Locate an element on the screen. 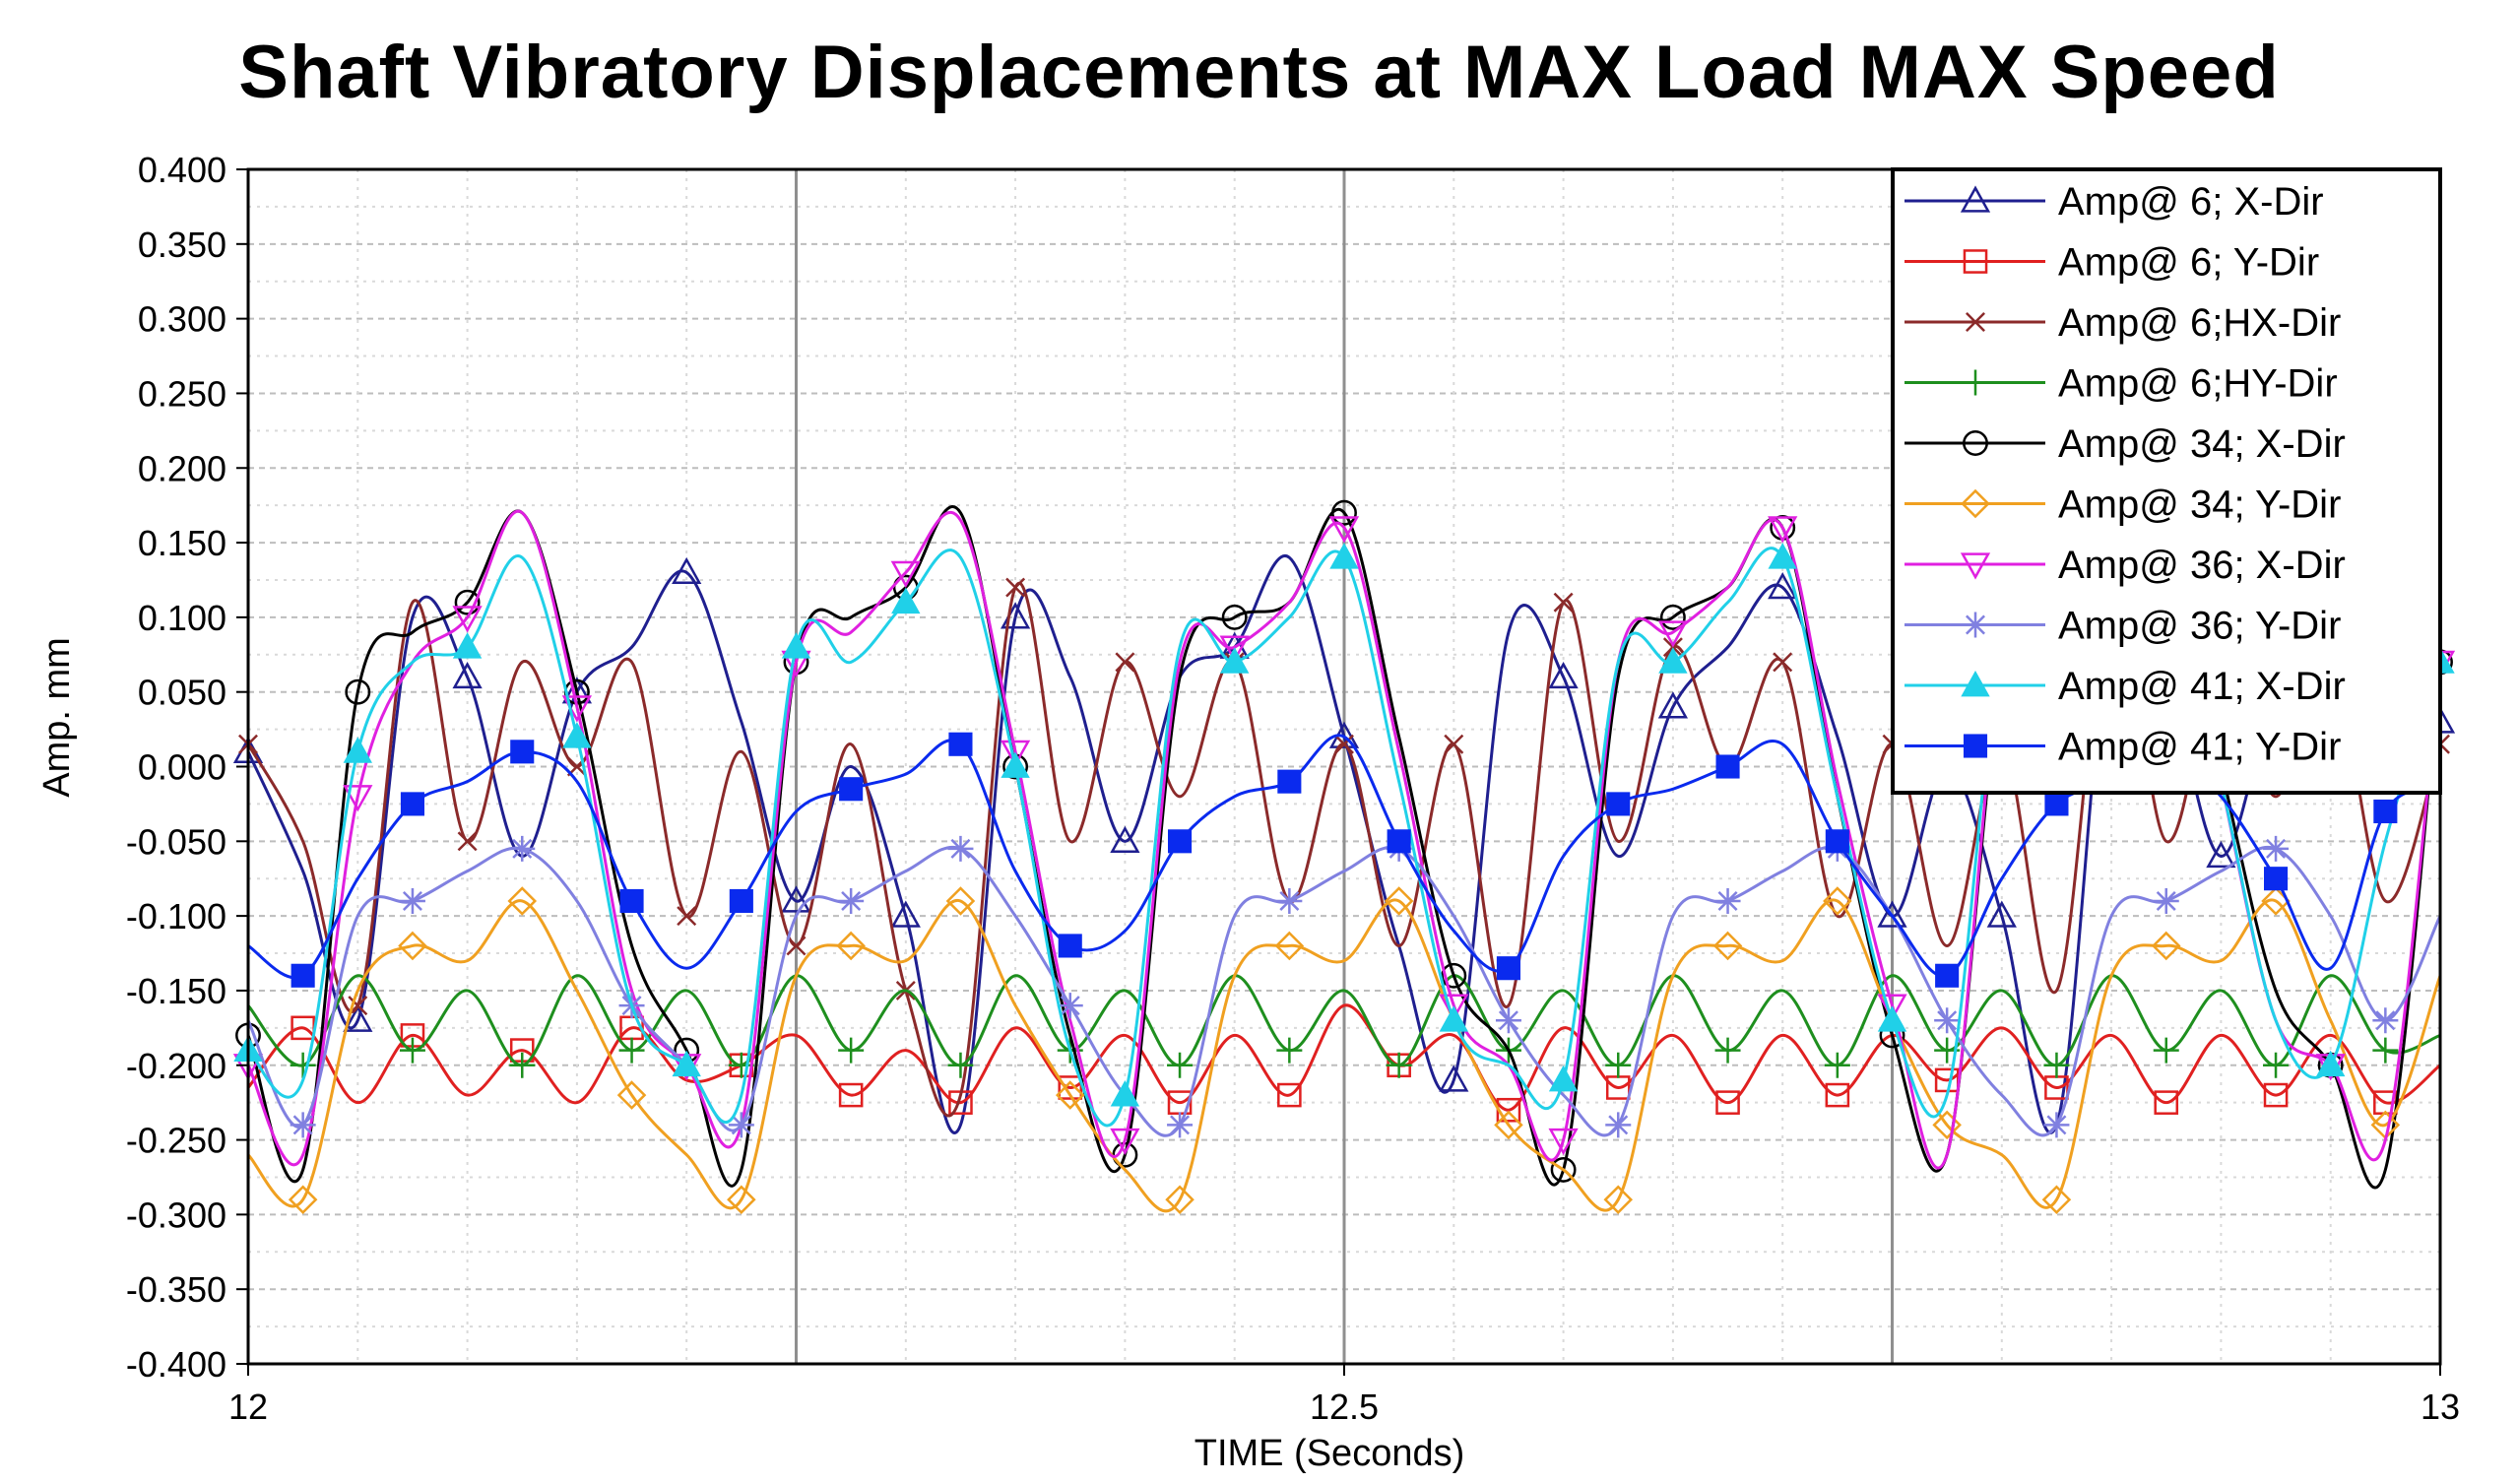 The height and width of the screenshot is (1484, 2518). legend-label: Amp@ 6;HY-Dir is located at coordinates (2198, 384).